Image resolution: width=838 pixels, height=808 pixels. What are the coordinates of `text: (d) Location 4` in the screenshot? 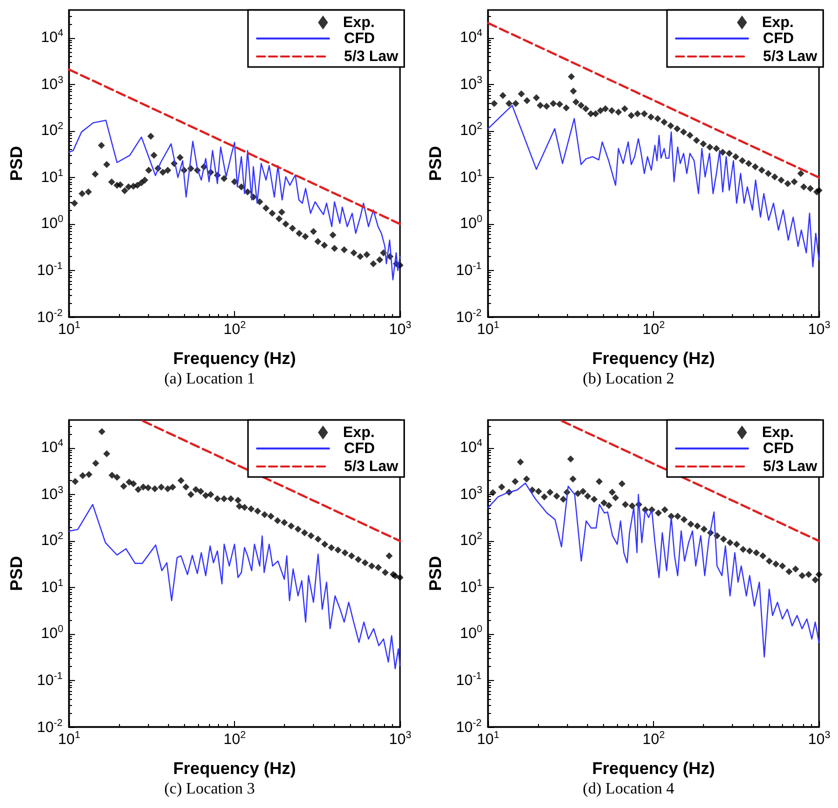 It's located at (628, 789).